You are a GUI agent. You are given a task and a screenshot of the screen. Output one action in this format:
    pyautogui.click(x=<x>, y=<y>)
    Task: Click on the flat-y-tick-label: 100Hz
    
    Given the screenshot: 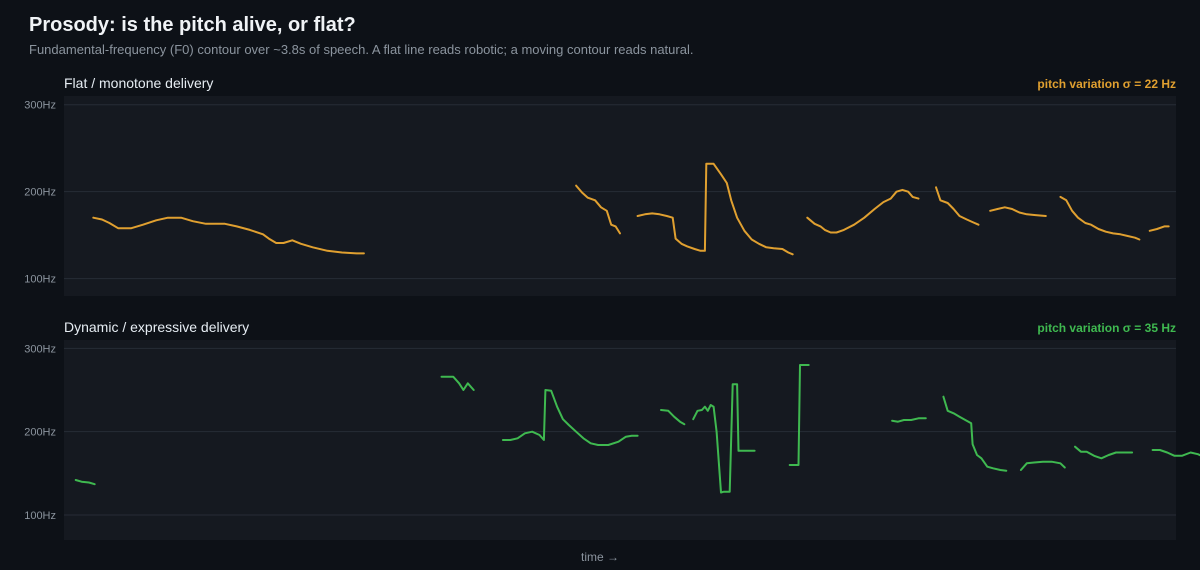 What is the action you would take?
    pyautogui.click(x=40, y=280)
    